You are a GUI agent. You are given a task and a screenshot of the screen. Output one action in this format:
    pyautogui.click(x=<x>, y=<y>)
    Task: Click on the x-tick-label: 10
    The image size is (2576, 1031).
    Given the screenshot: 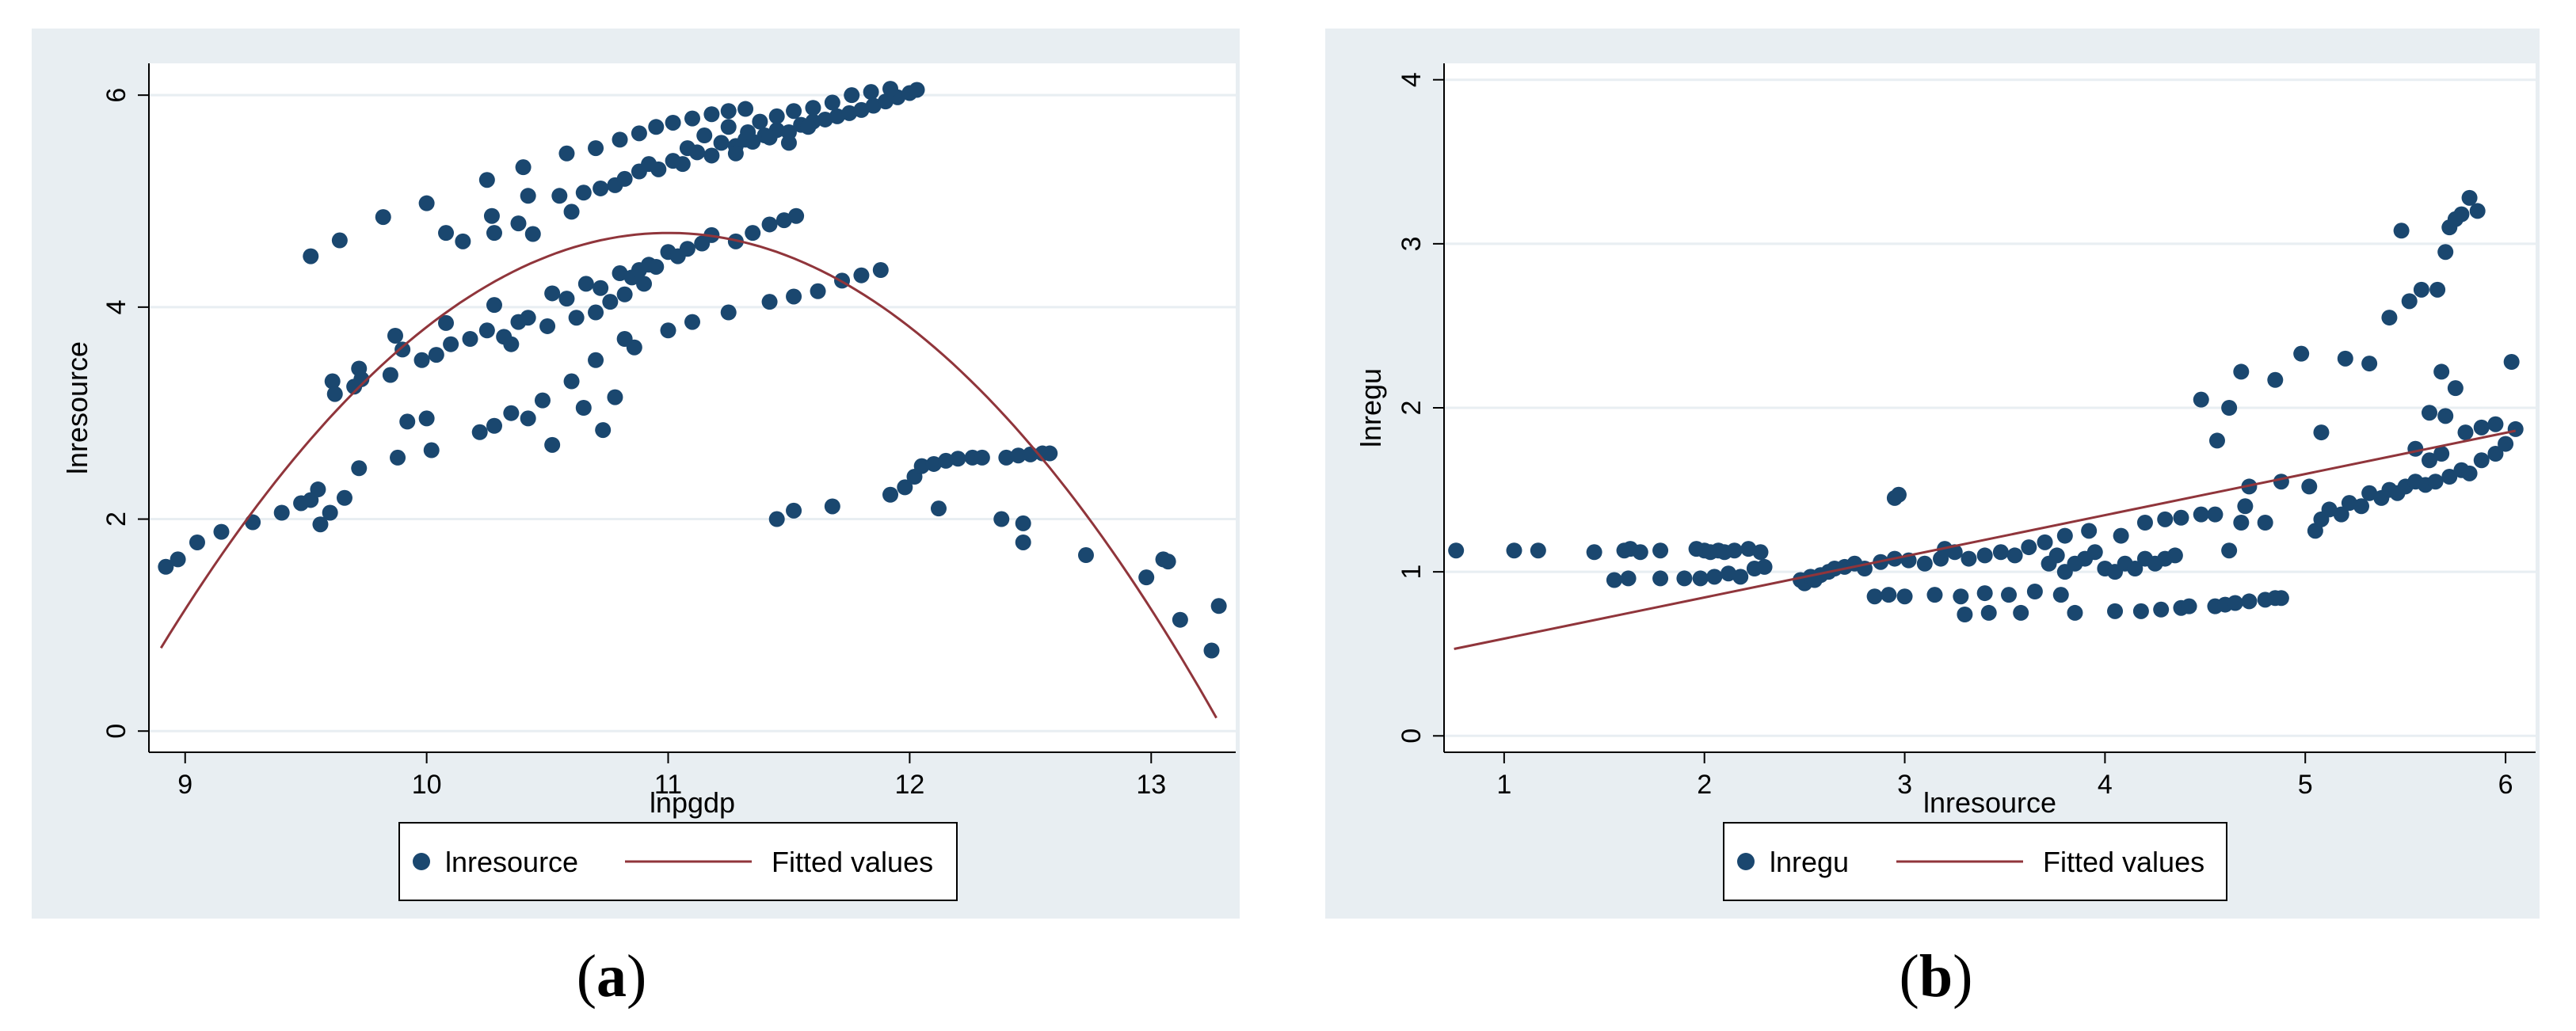 What is the action you would take?
    pyautogui.click(x=427, y=785)
    